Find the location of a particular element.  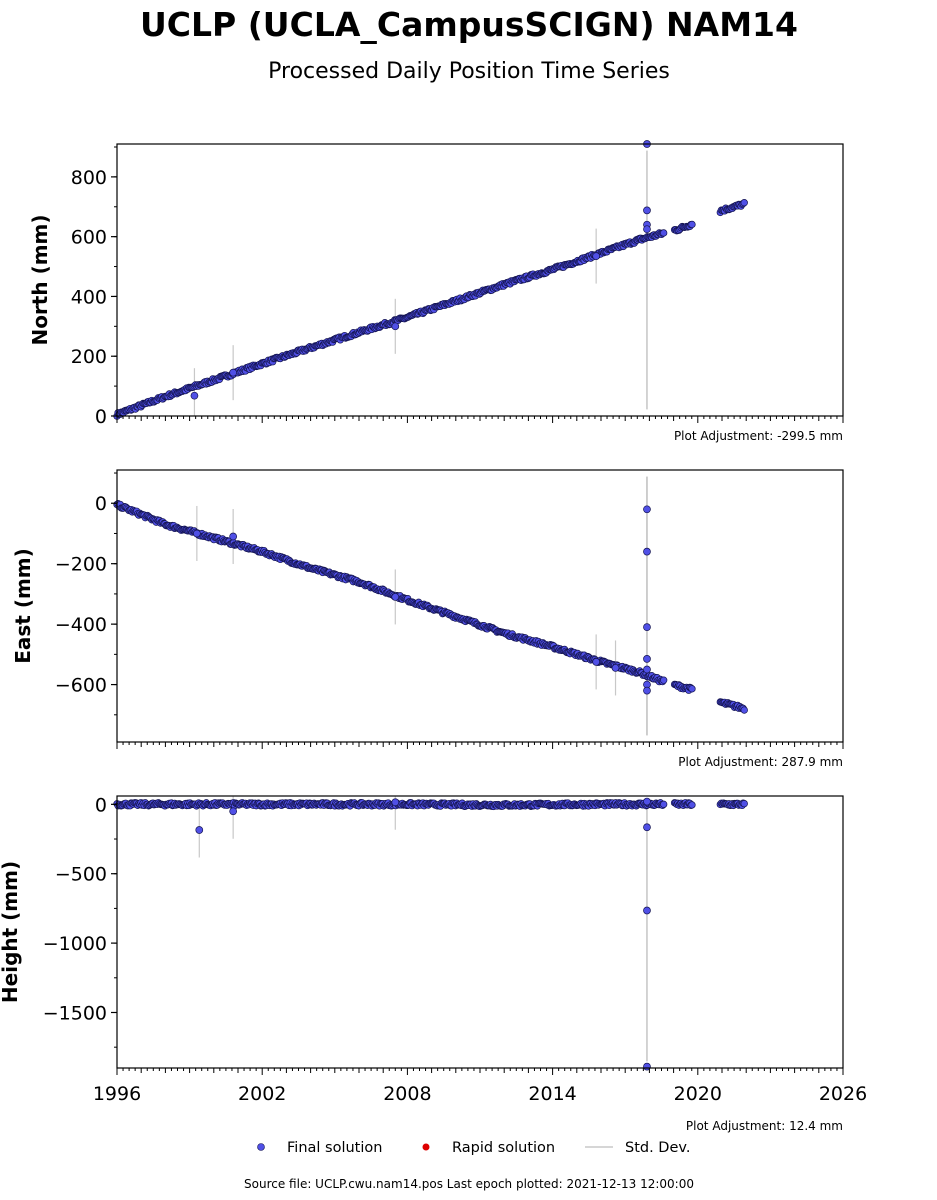

legend: Final solution Rapid solution Std. Dev. is located at coordinates (473, 1148).